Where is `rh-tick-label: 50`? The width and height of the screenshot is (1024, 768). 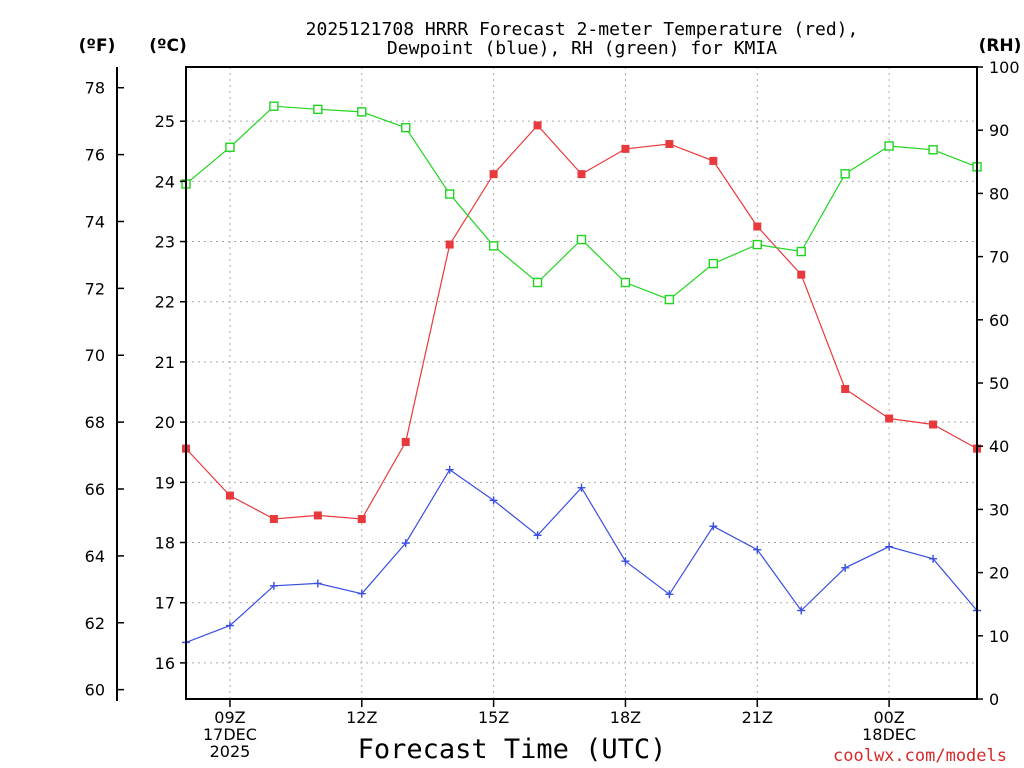
rh-tick-label: 50 is located at coordinates (999, 383).